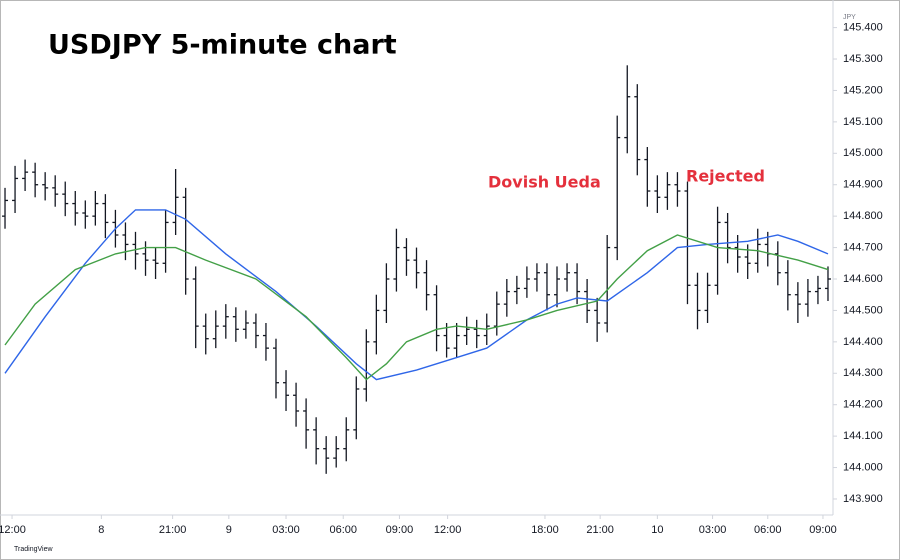 This screenshot has height=560, width=900. What do you see at coordinates (33, 549) in the screenshot?
I see `source: TradingView` at bounding box center [33, 549].